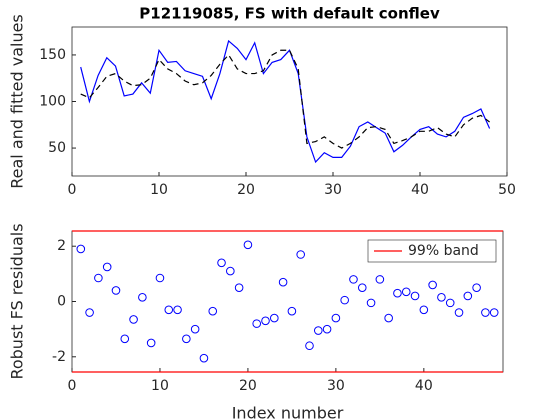 This screenshot has height=420, width=560. I want to click on y-tick-label: -2, so click(59, 357).